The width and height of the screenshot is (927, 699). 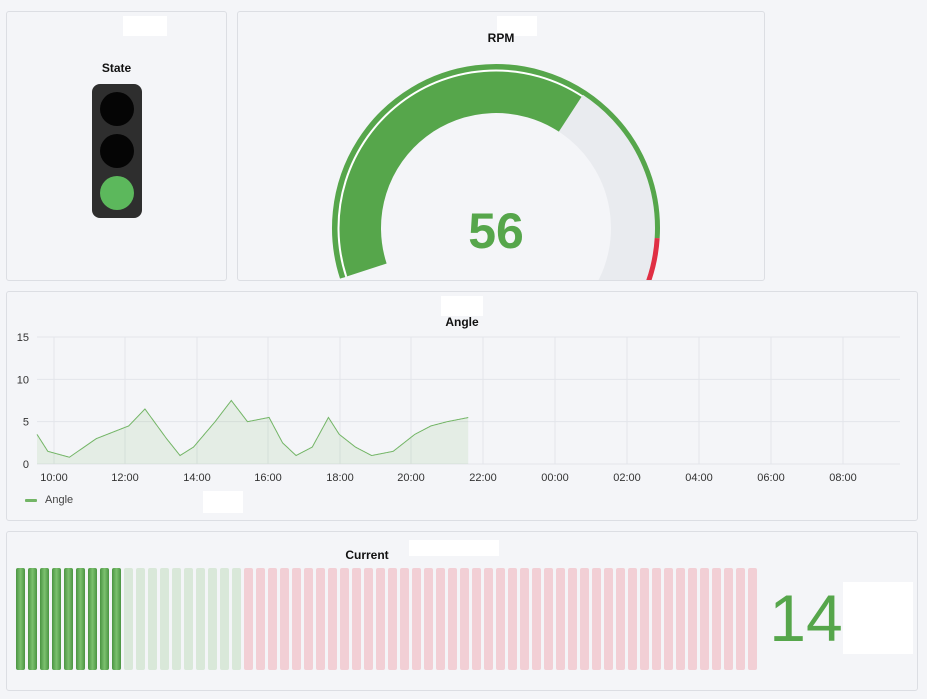 What do you see at coordinates (771, 478) in the screenshot?
I see `x-tick-label: 06:00` at bounding box center [771, 478].